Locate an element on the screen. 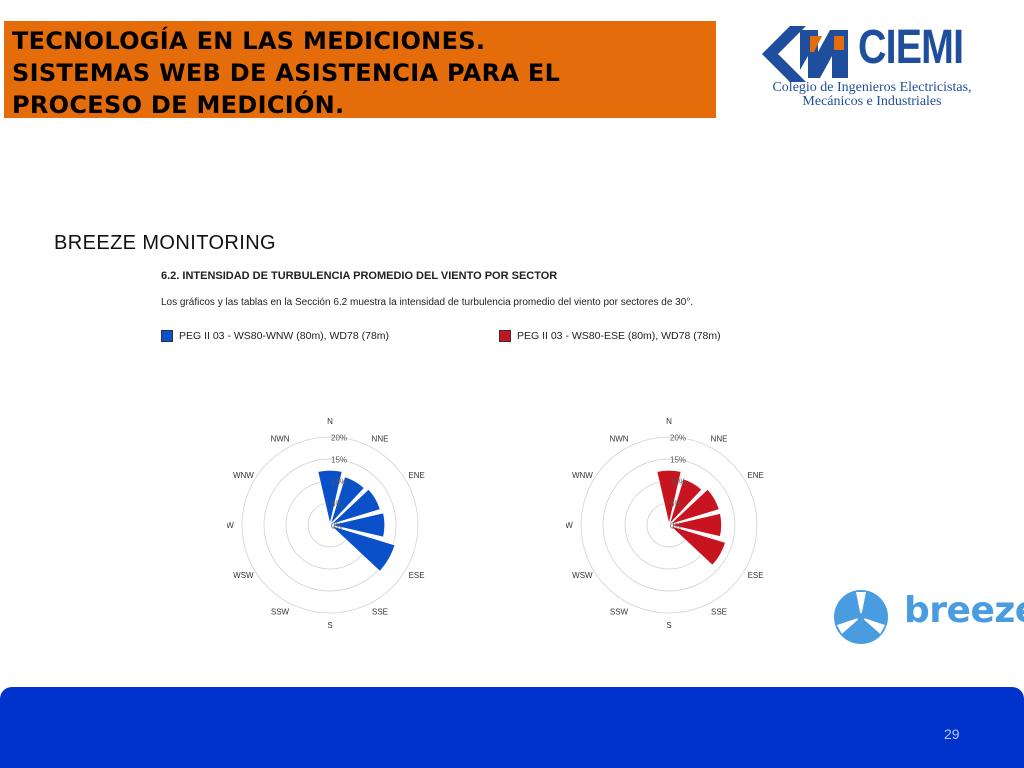 This screenshot has width=1024, height=768. breeze-logo: breeze is located at coordinates (928, 619).